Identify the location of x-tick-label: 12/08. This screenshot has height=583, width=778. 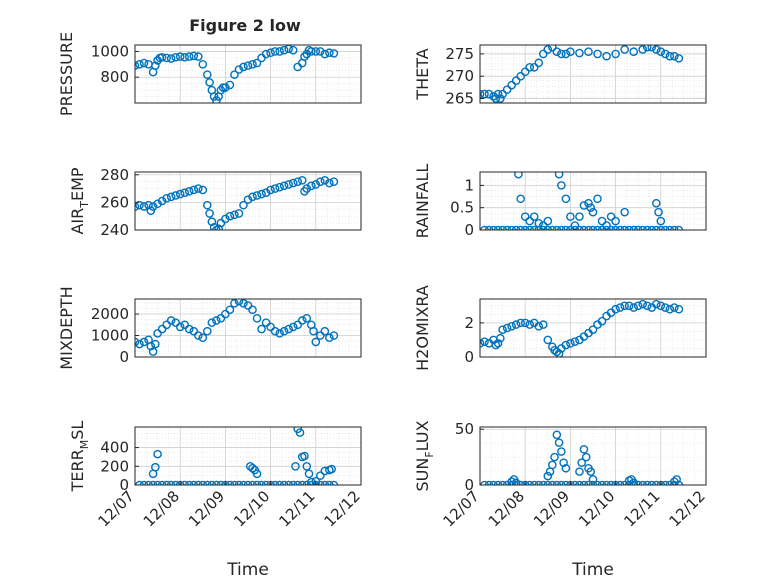
(161, 508).